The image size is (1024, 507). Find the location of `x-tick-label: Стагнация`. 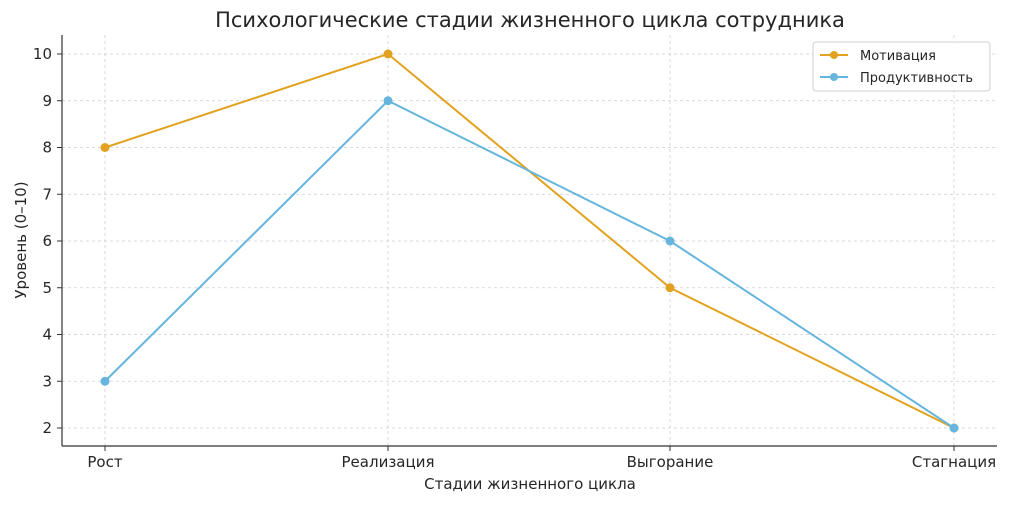

x-tick-label: Стагнация is located at coordinates (954, 462).